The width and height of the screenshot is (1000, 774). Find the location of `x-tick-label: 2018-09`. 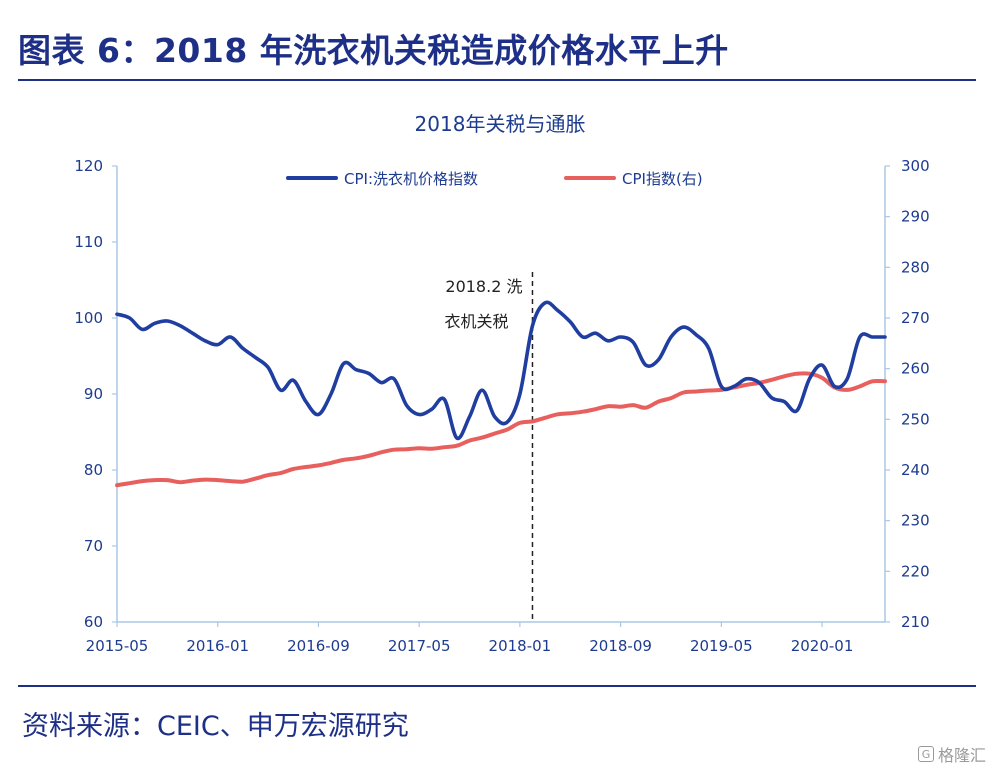

x-tick-label: 2018-09 is located at coordinates (620, 646).